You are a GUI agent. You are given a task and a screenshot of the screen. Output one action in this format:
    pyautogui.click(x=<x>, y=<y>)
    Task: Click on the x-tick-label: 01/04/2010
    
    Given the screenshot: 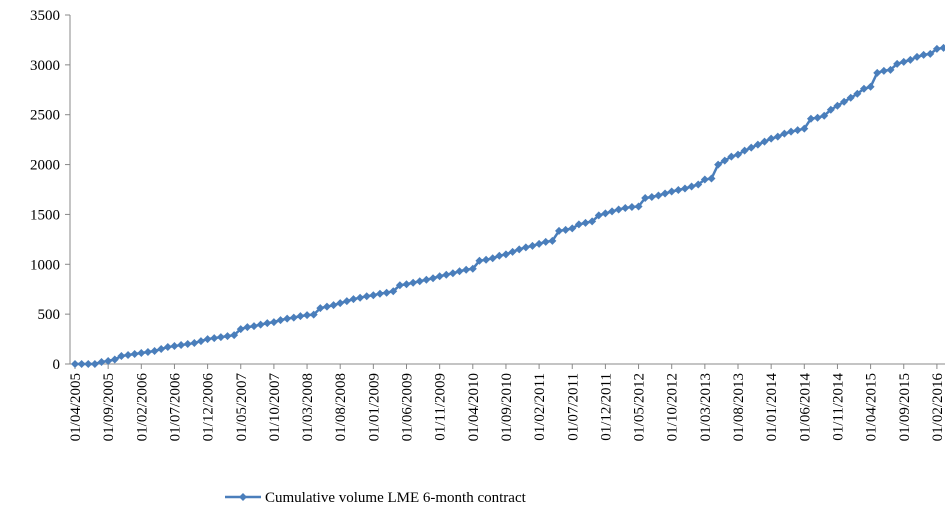 What is the action you would take?
    pyautogui.click(x=474, y=407)
    